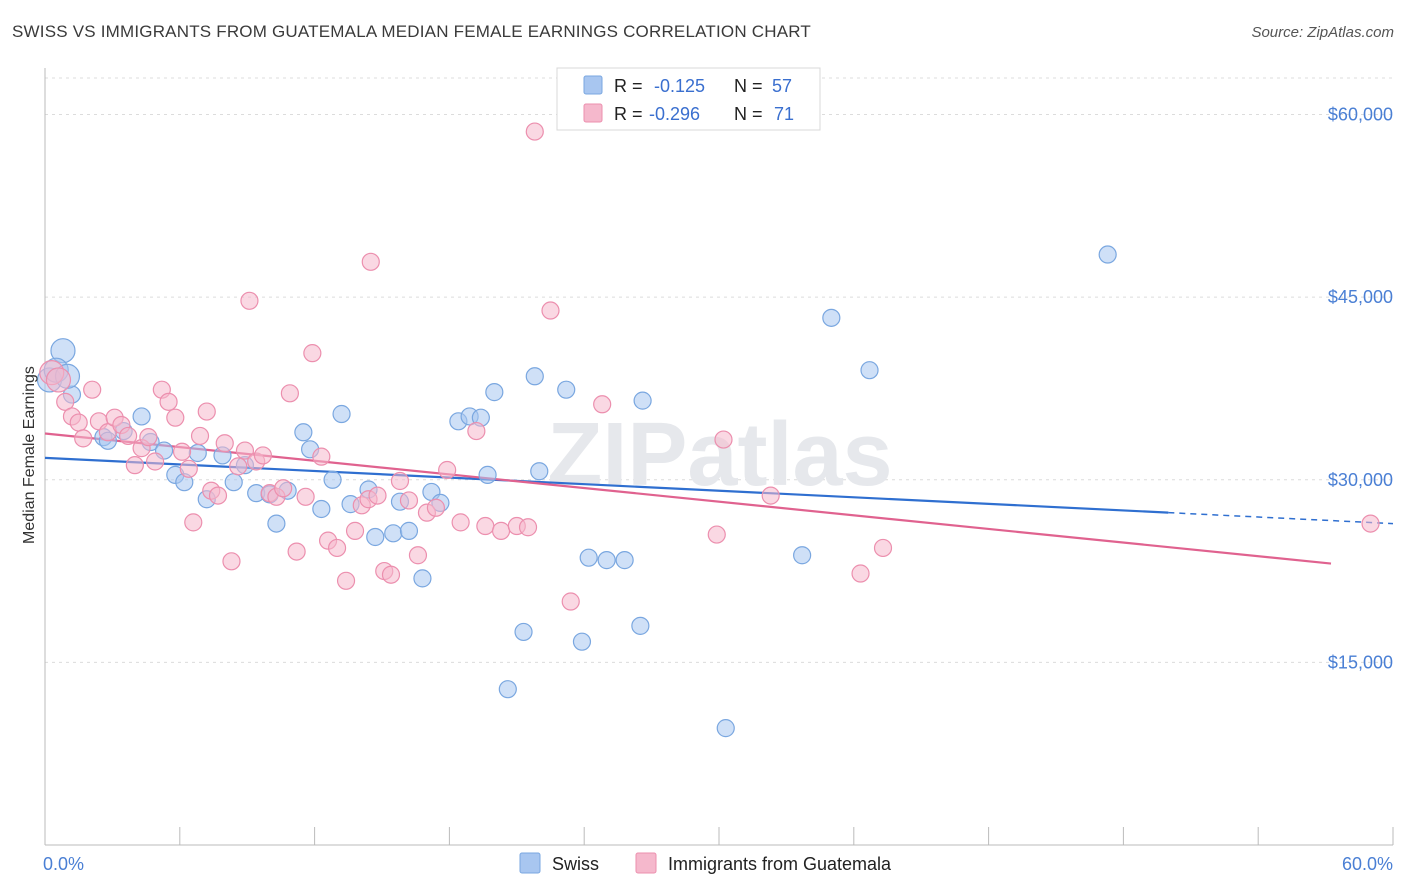 The image size is (1406, 892). What do you see at coordinates (782, 86) in the screenshot?
I see `stats-n-value-1: 57` at bounding box center [782, 86].